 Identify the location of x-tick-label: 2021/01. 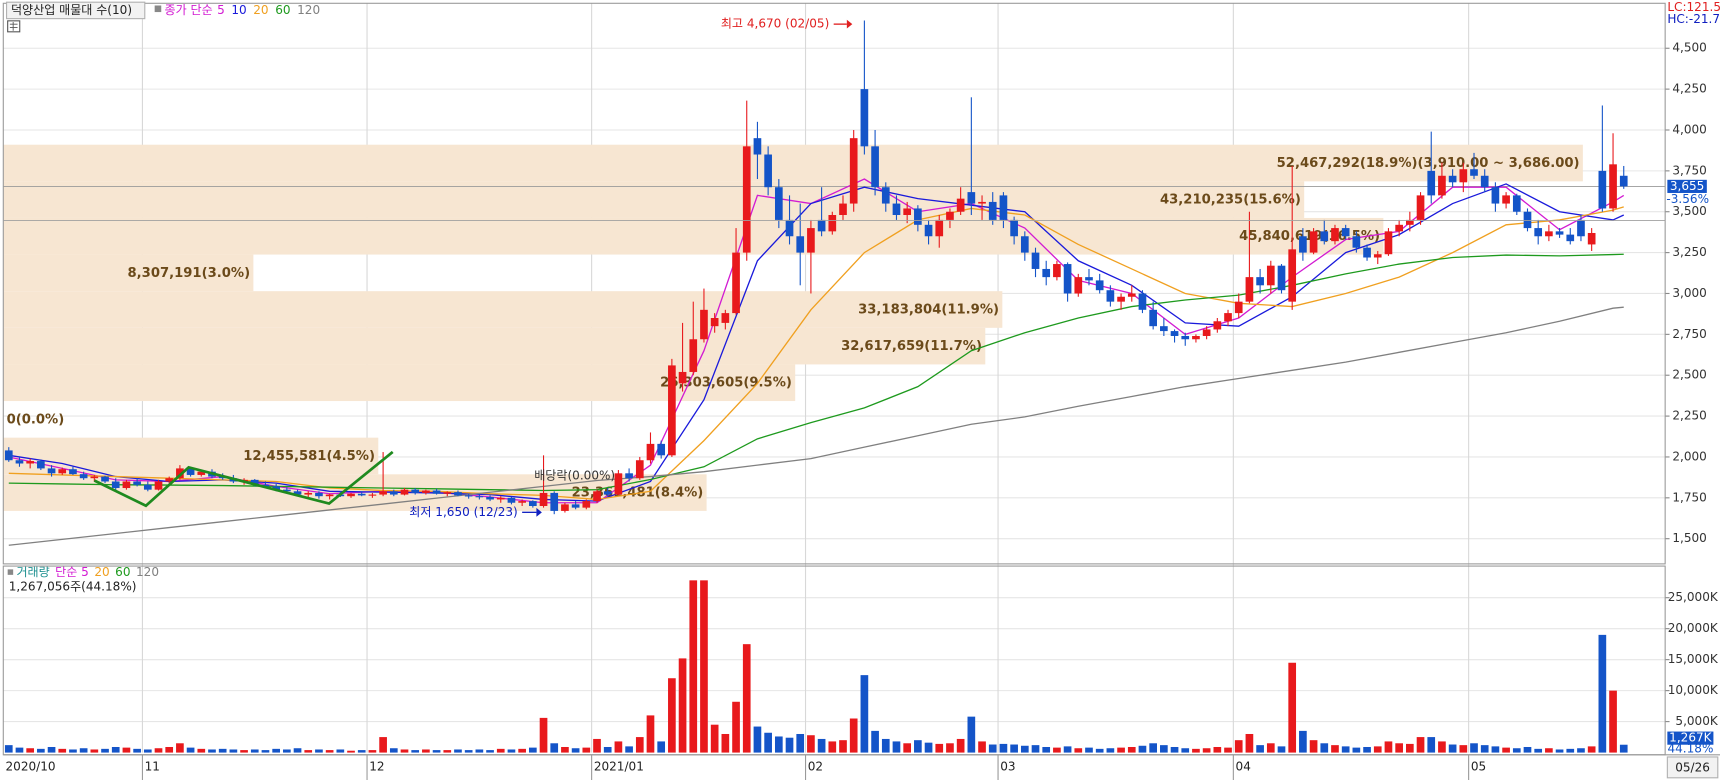
(619, 766).